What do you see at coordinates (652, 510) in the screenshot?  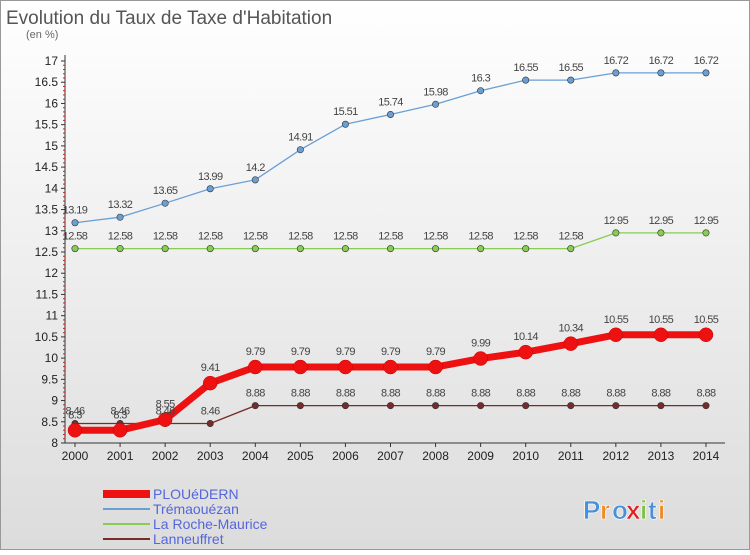 I see `logo-letter: t` at bounding box center [652, 510].